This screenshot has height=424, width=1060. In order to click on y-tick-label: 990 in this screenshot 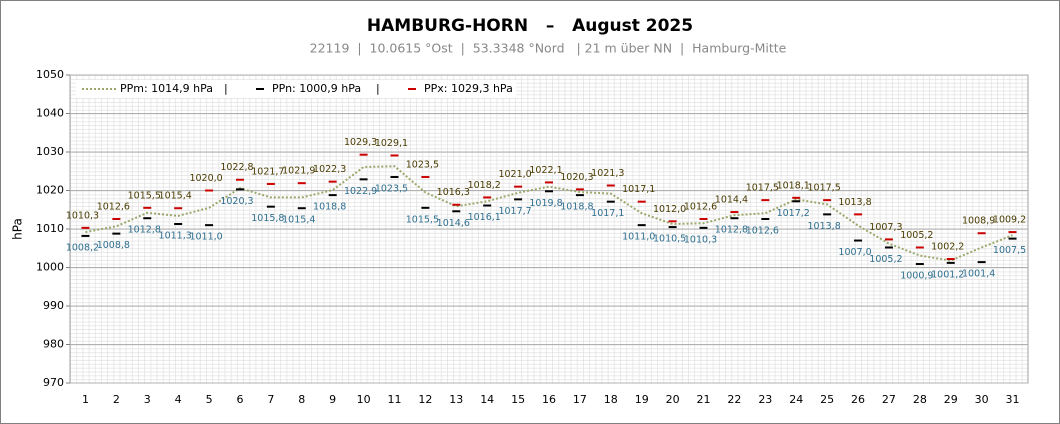, I will do `click(53, 305)`.